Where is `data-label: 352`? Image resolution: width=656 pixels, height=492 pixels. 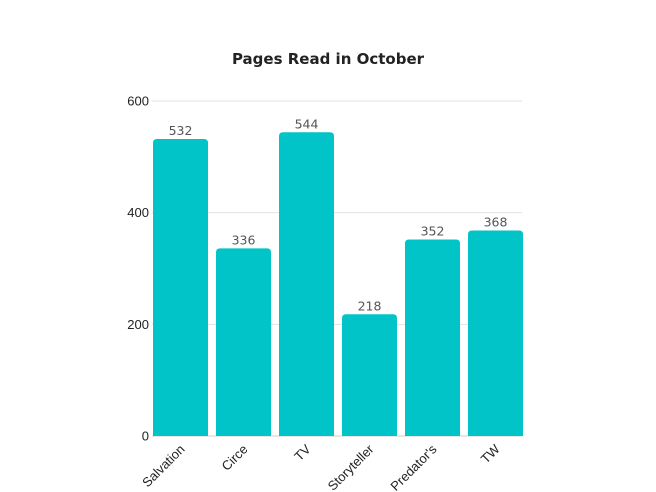
data-label: 352 is located at coordinates (433, 230).